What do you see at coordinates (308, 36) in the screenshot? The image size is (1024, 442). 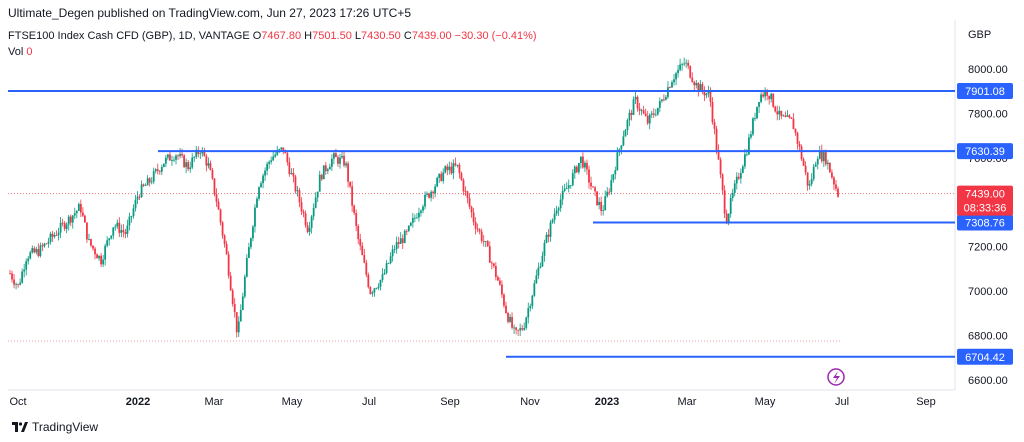 I see `high-label: H` at bounding box center [308, 36].